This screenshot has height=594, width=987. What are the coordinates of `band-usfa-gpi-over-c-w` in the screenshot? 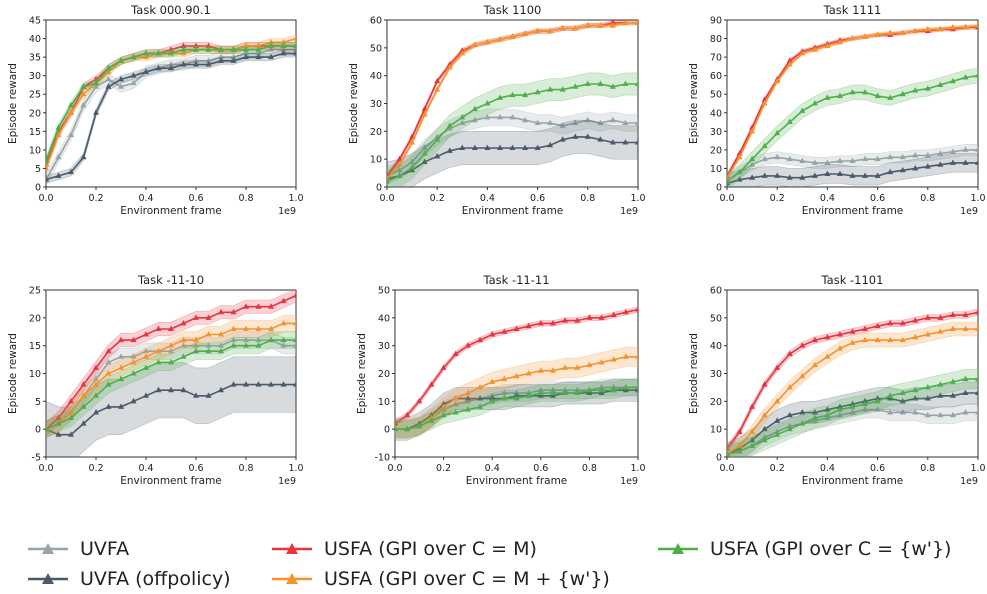 It's located at (171, 103).